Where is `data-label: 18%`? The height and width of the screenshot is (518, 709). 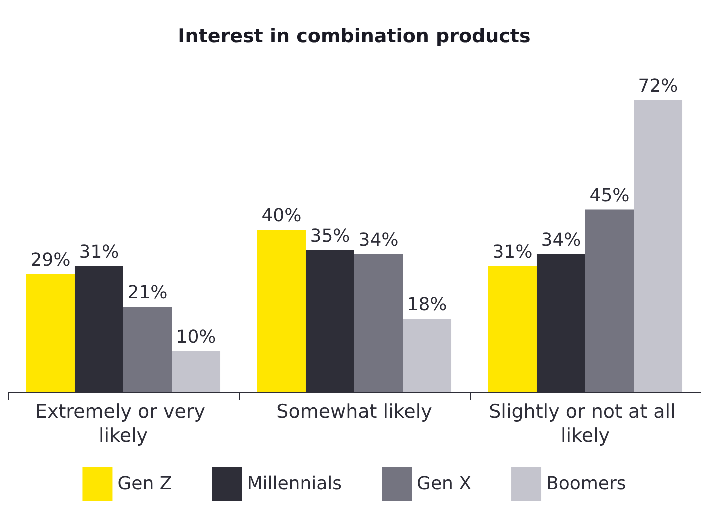
data-label: 18% is located at coordinates (427, 305).